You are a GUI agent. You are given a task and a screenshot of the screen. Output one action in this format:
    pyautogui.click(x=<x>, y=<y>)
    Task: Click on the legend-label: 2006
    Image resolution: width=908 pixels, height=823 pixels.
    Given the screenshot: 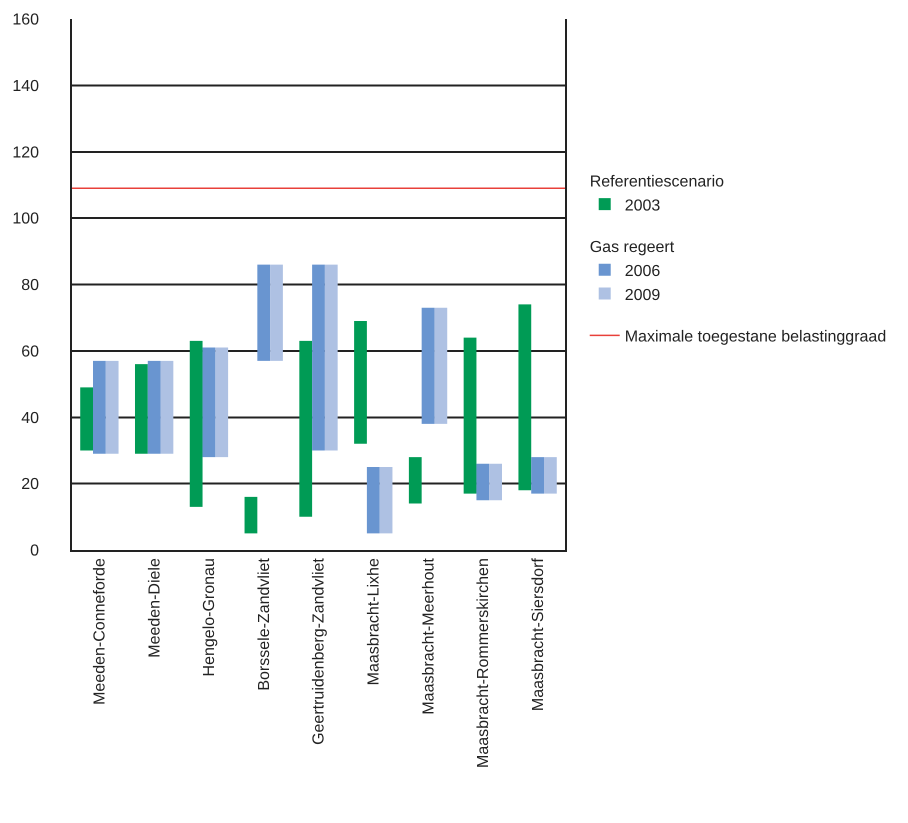 What is the action you would take?
    pyautogui.click(x=642, y=271)
    